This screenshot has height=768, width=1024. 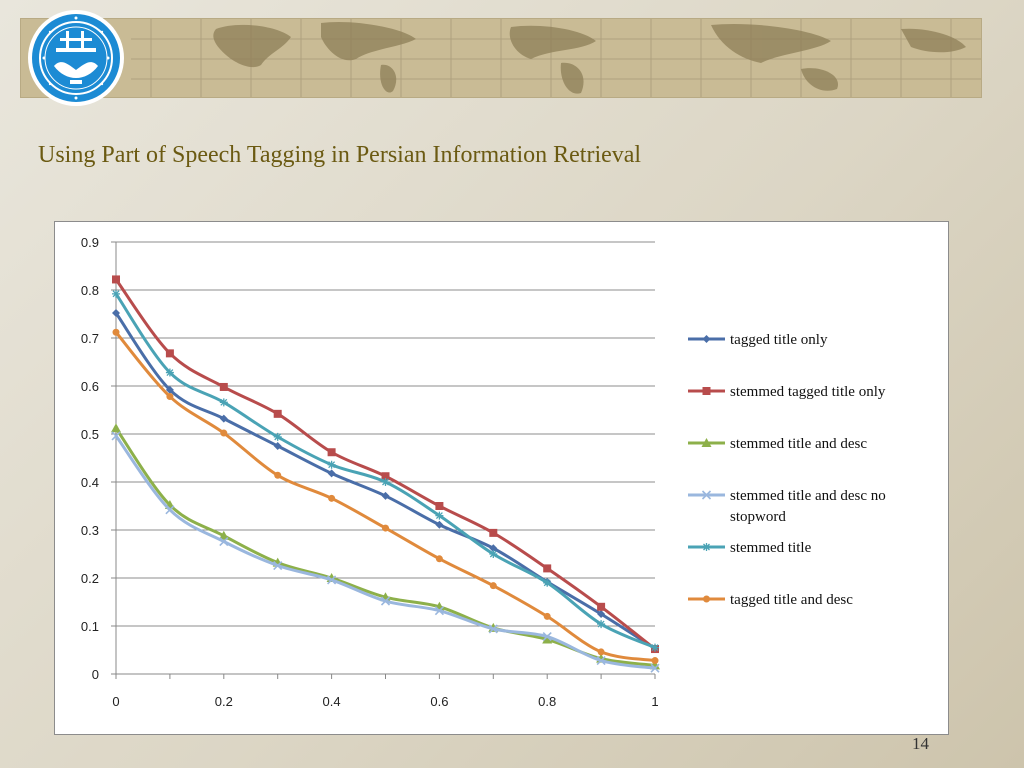 I want to click on y-tick-label: 0.2, so click(x=90, y=578).